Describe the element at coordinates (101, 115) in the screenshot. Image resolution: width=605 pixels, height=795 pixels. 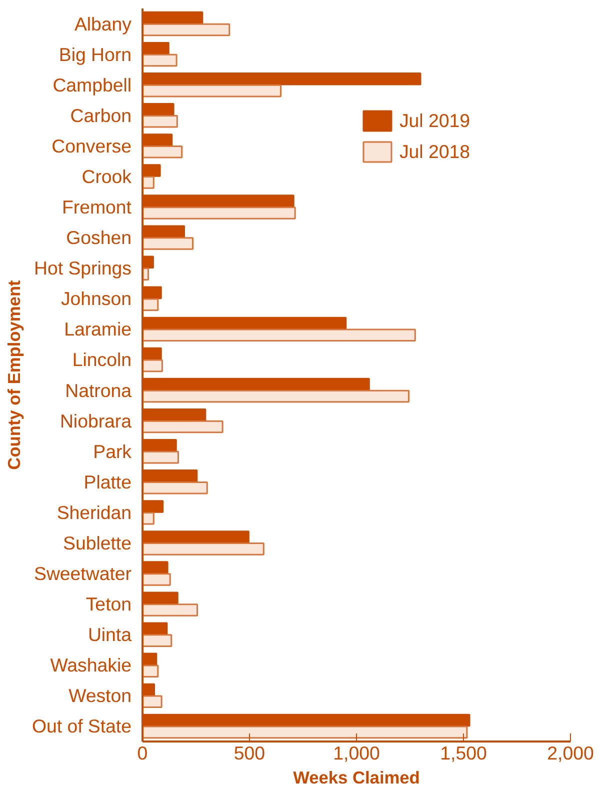
I see `y-tick-label: Carbon` at that location.